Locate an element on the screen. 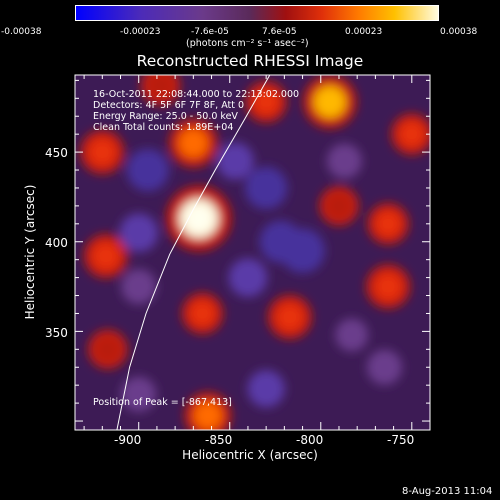  footer-date: 8-Aug-2013 11:04 is located at coordinates (447, 491).